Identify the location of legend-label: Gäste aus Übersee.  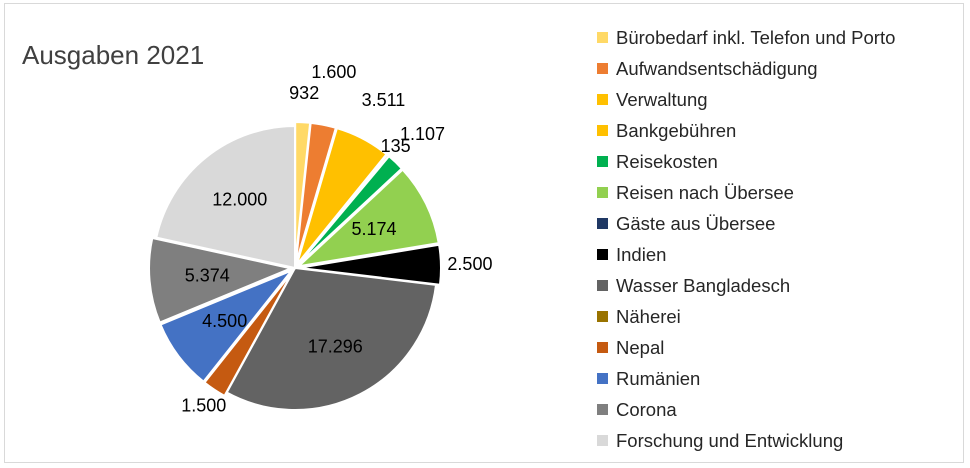
(696, 223).